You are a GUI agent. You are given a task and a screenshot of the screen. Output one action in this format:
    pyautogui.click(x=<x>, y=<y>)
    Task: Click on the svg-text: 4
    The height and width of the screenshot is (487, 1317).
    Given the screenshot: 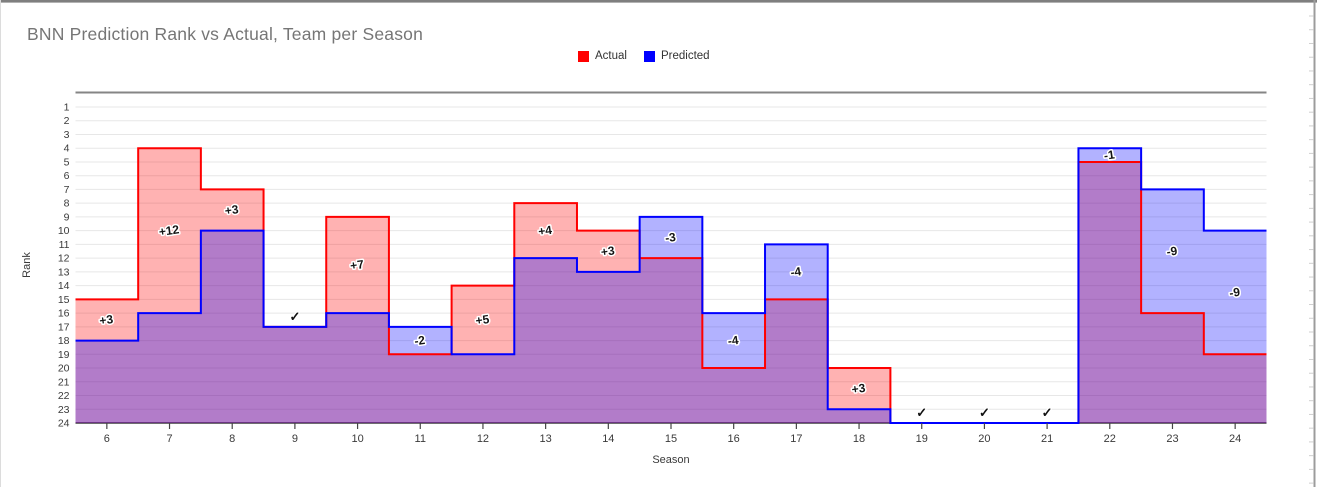 What is the action you would take?
    pyautogui.click(x=67, y=149)
    